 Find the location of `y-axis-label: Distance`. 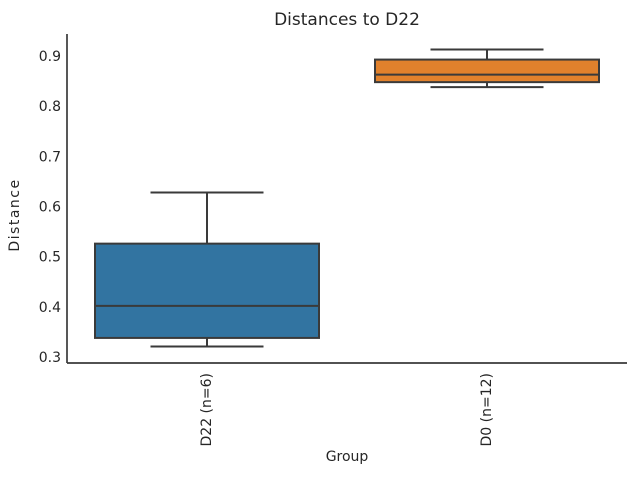

y-axis-label: Distance is located at coordinates (15, 214).